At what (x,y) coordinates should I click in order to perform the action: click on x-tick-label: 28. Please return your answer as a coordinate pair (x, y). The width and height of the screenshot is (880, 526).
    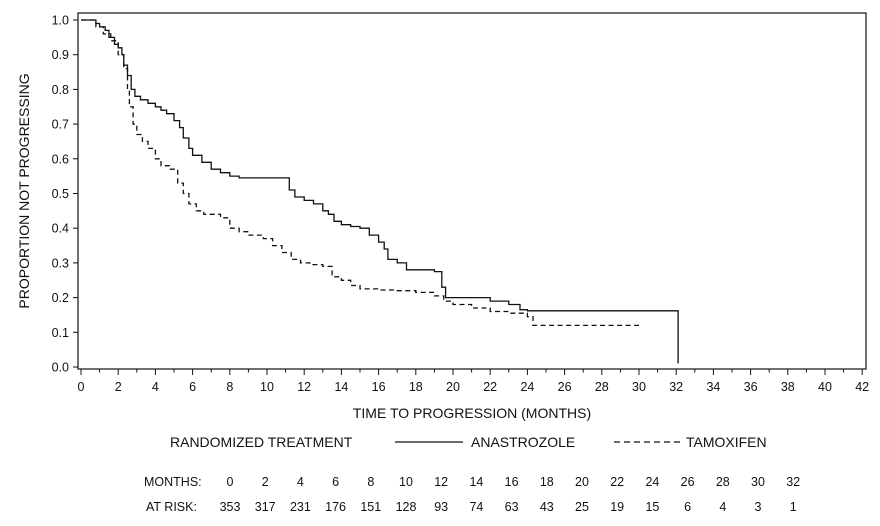
    Looking at the image, I should click on (602, 387).